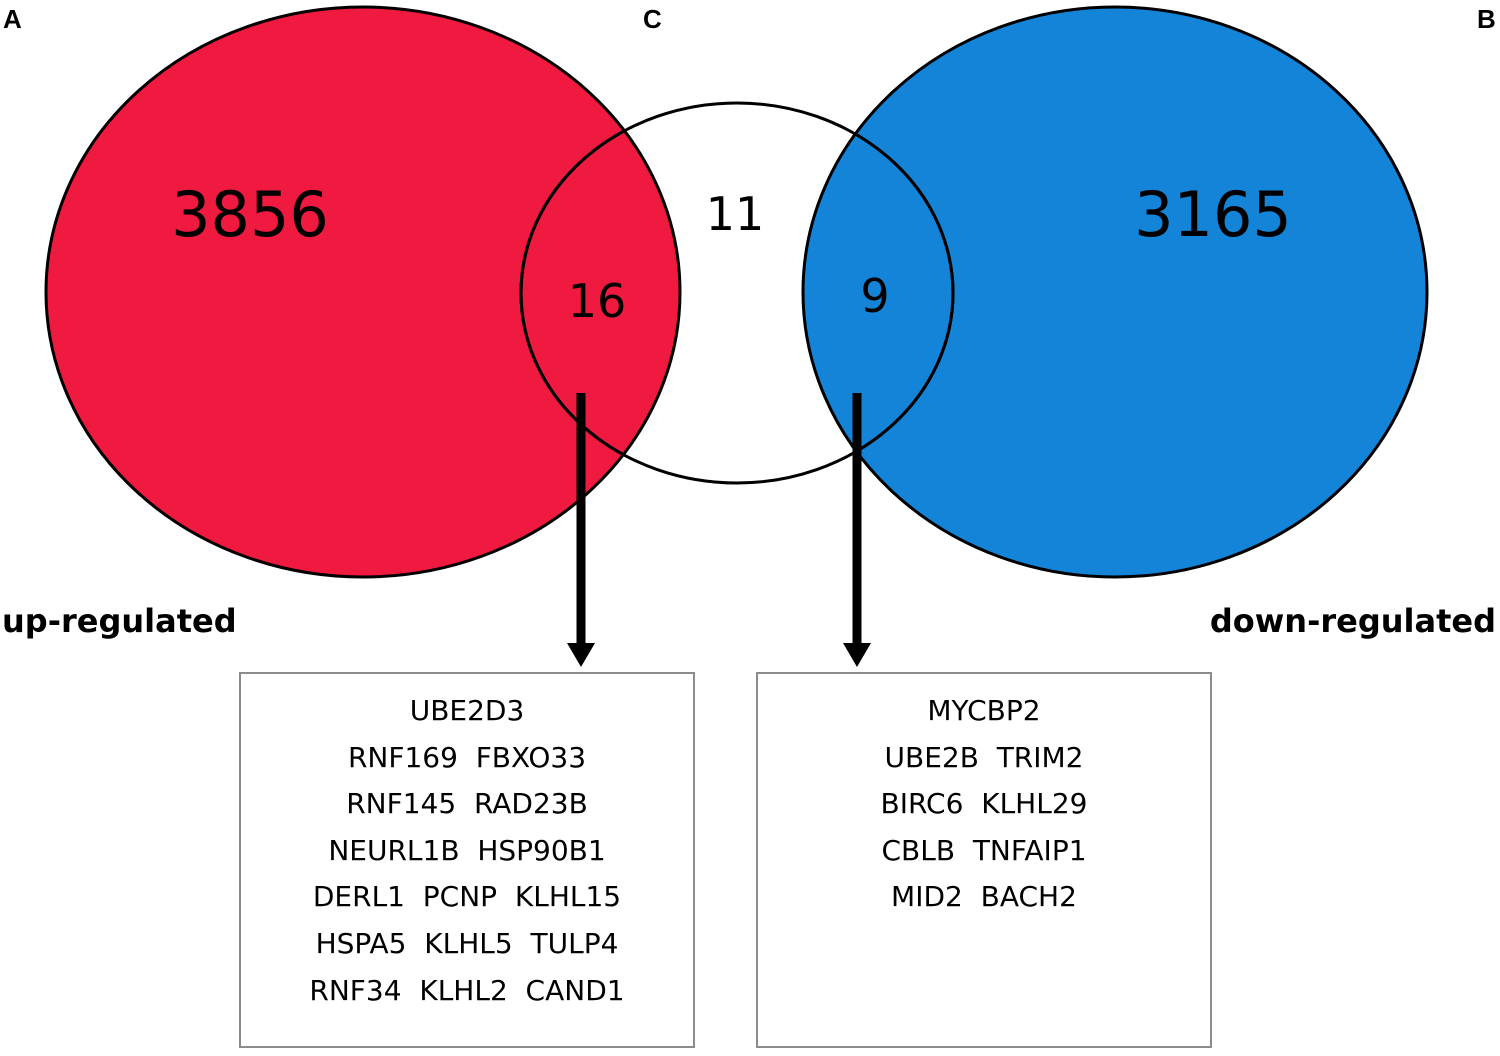 Image resolution: width=1500 pixels, height=1056 pixels. I want to click on set-c-outline-in-b, so click(879, 293).